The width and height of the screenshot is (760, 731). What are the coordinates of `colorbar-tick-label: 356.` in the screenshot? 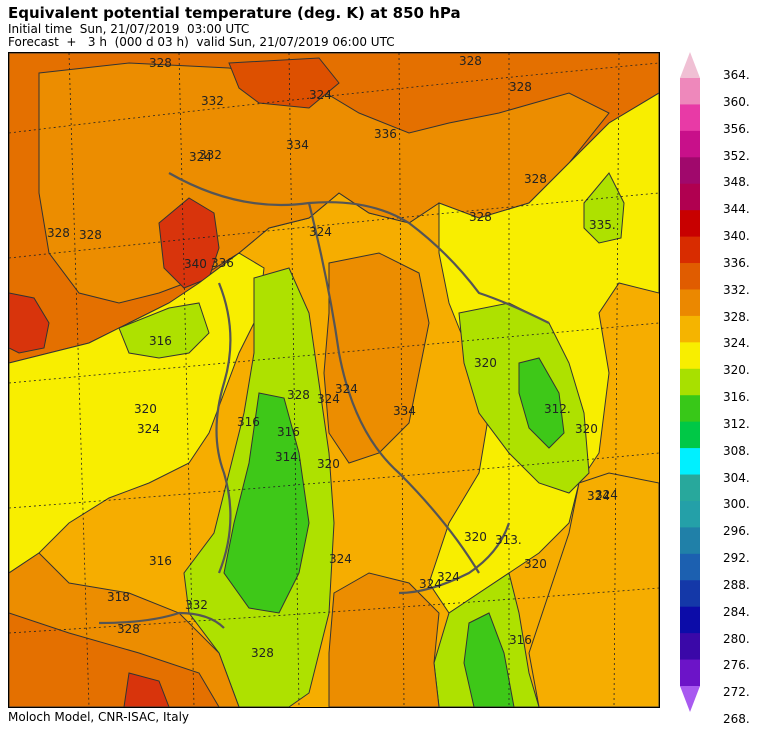 It's located at (736, 128).